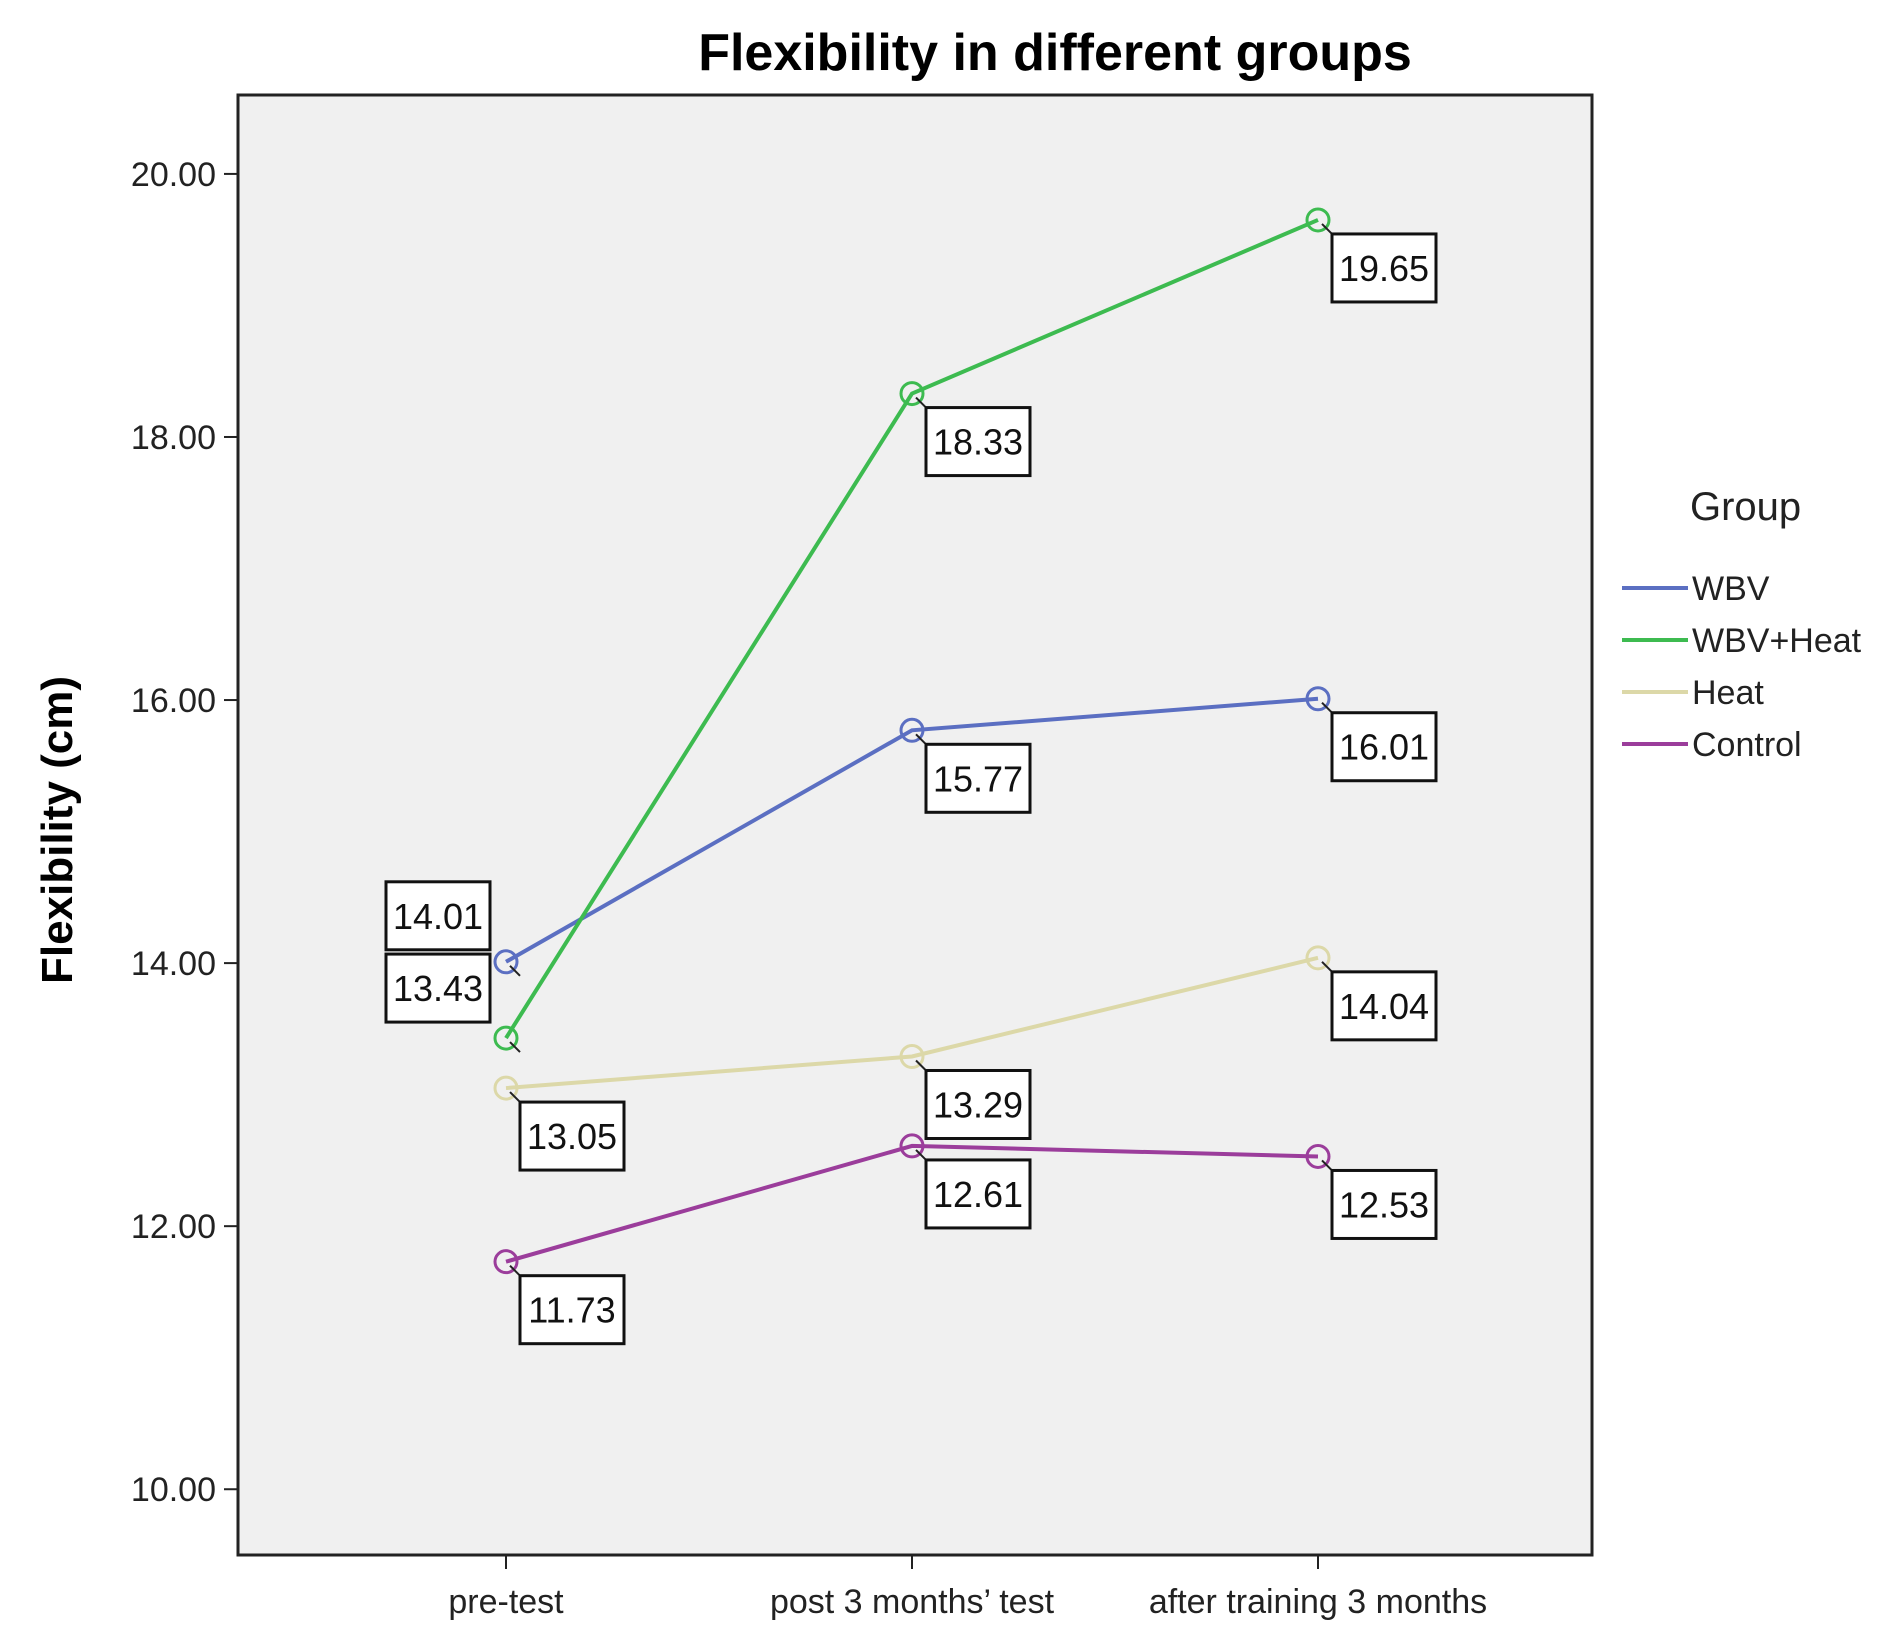 The width and height of the screenshot is (1902, 1634). What do you see at coordinates (173, 701) in the screenshot?
I see `y-tick-label: 16.00` at bounding box center [173, 701].